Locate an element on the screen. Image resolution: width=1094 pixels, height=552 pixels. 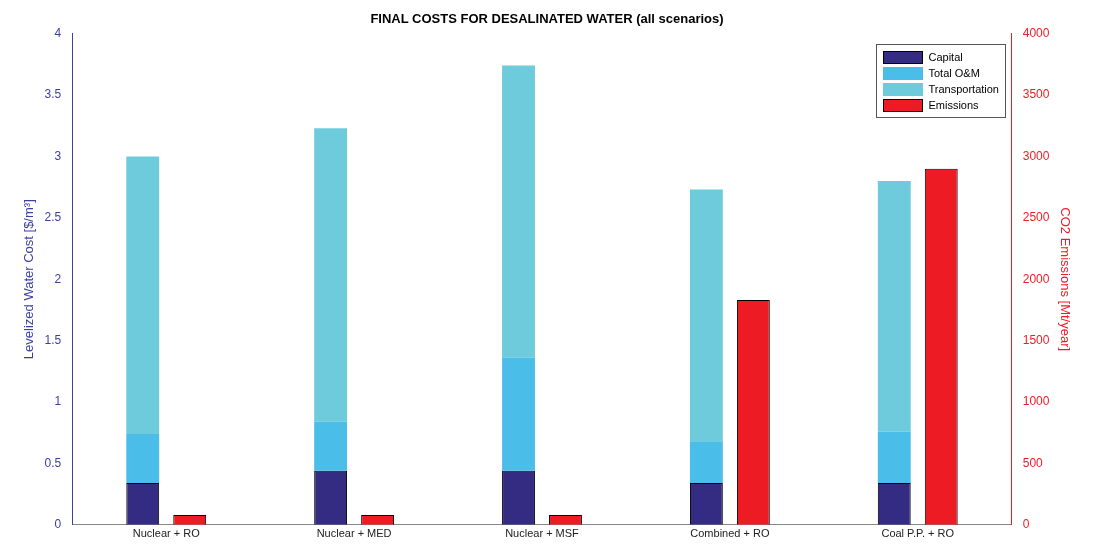
y2-tick-label: 1500 is located at coordinates (1036, 339).